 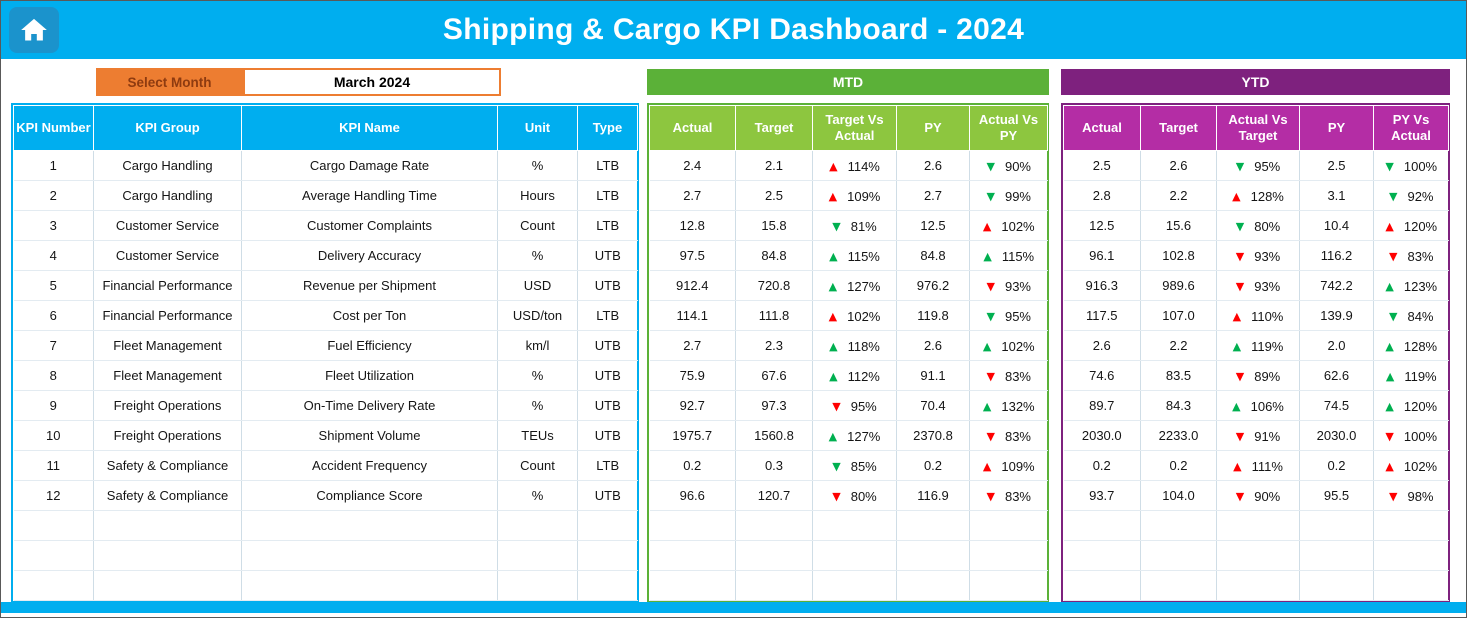 I want to click on mtd-row: 114.1 111.8 ▲ 102% 119.8 ▼ 95%, so click(x=848, y=315).